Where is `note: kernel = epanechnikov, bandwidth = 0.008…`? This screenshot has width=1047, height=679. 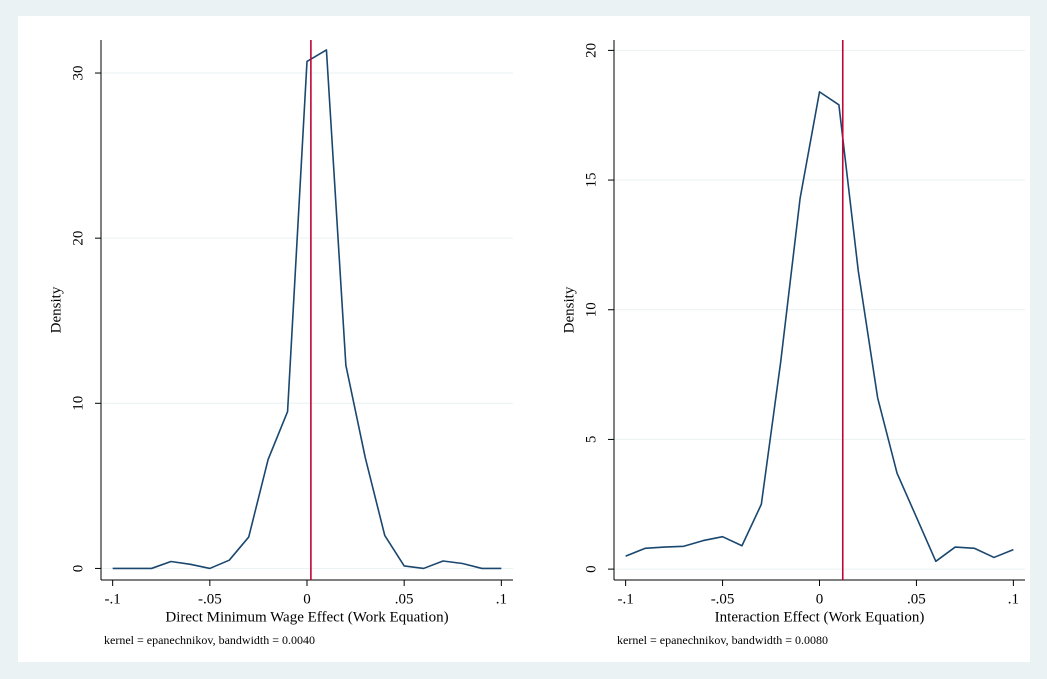 note: kernel = epanechnikov, bandwidth = 0.008… is located at coordinates (722, 640).